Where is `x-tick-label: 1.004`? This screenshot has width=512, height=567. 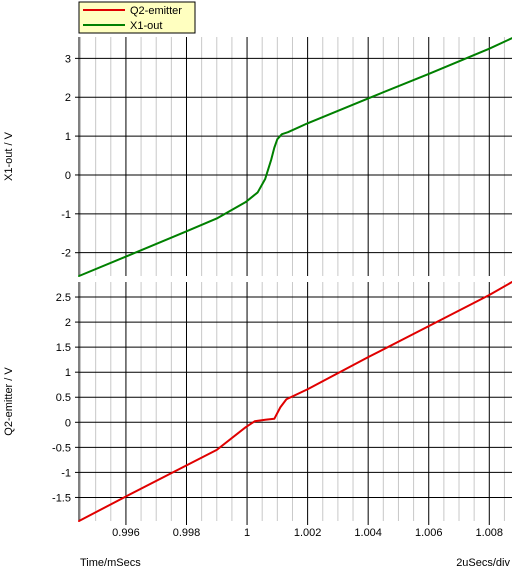
x-tick-label: 1.004 is located at coordinates (368, 533).